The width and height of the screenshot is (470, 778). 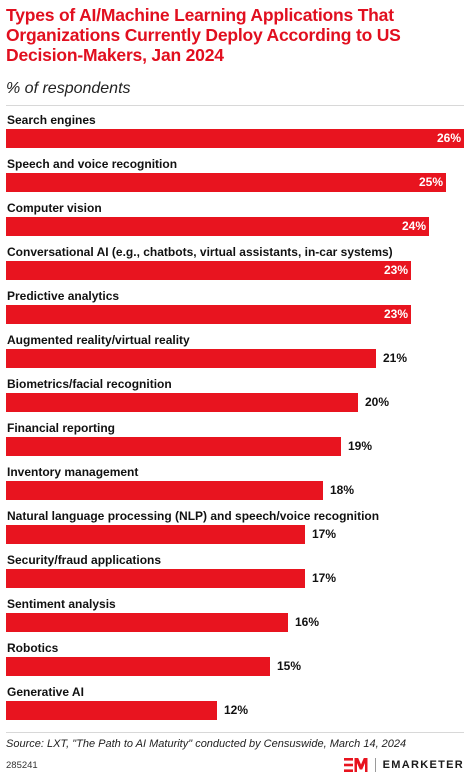 What do you see at coordinates (84, 560) in the screenshot?
I see `category-label: Security/fraud applications` at bounding box center [84, 560].